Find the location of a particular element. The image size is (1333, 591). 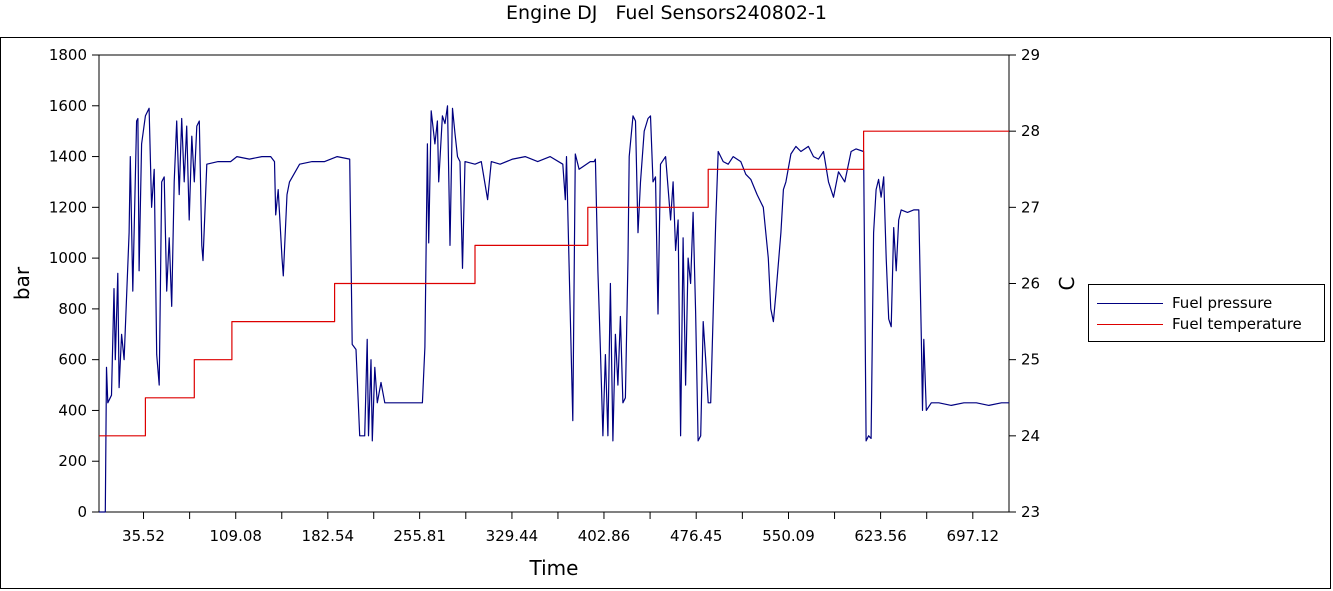

y2-tick-label: 23 is located at coordinates (1030, 512).